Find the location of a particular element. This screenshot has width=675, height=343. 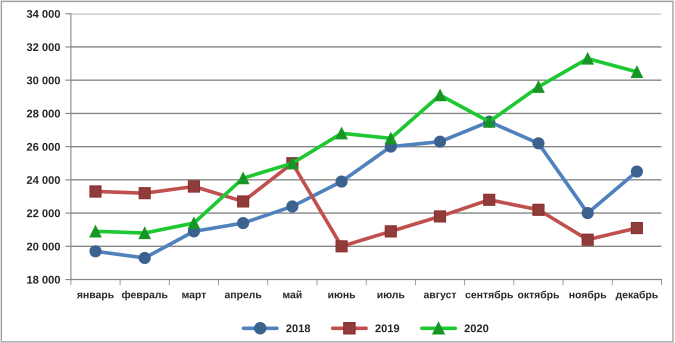

x-tick-label: март is located at coordinates (194, 296).